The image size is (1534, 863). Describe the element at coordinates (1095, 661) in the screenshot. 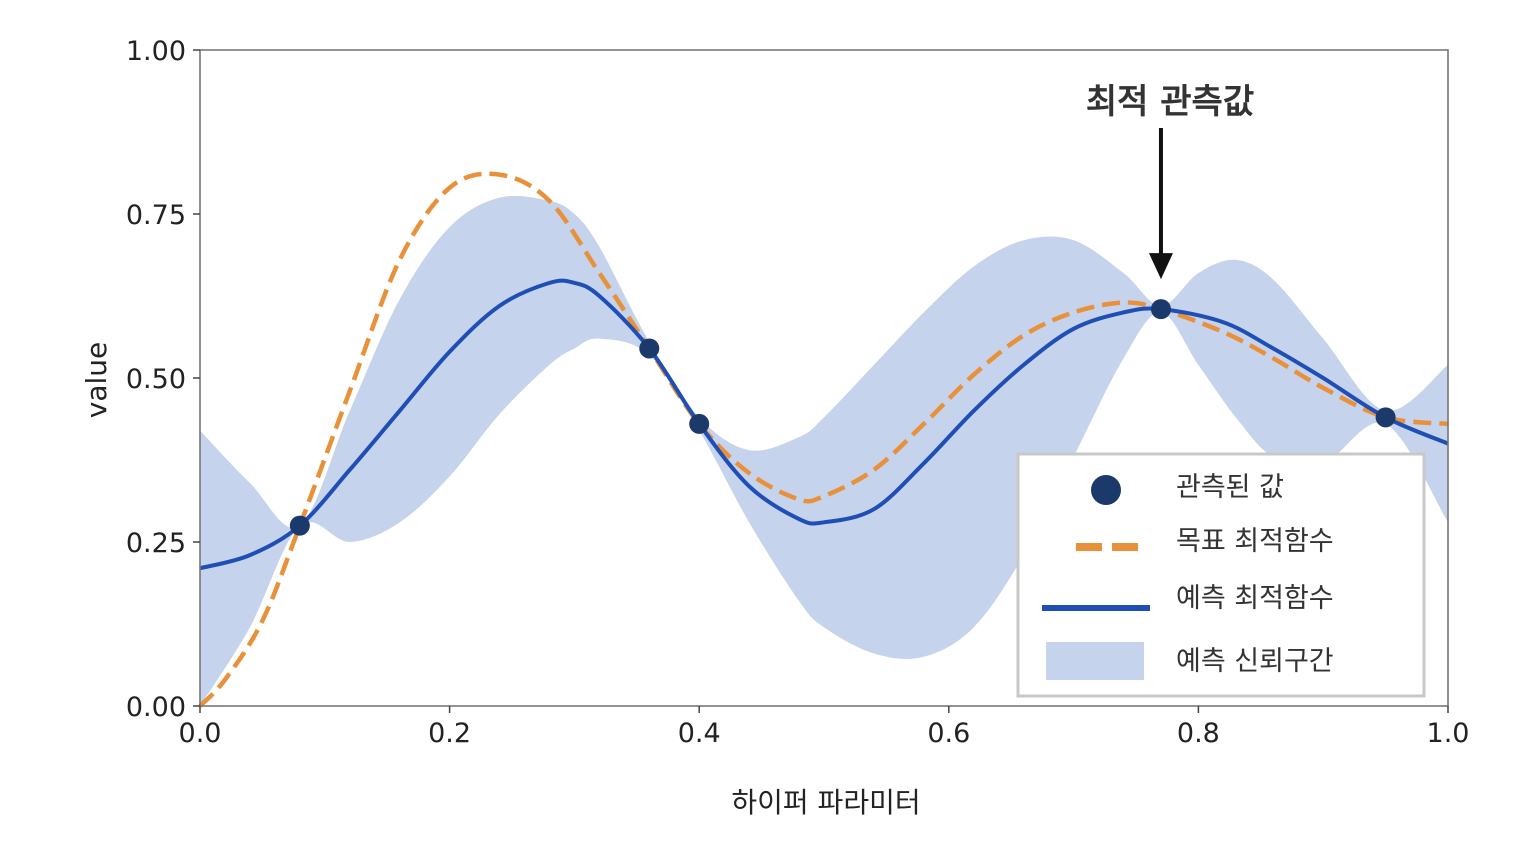

I see `legend-marker-confidence` at that location.